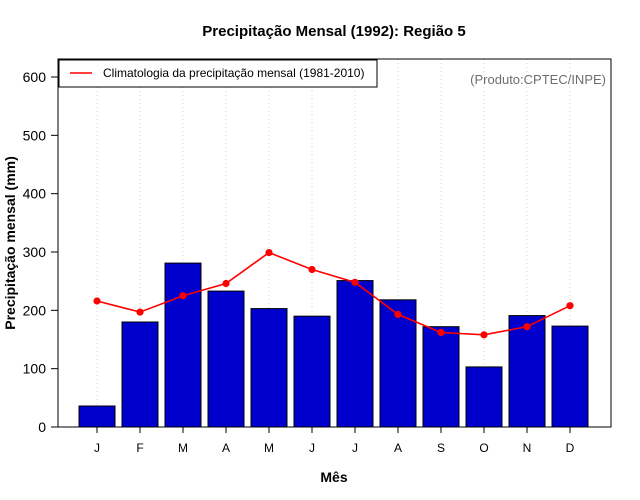 This screenshot has width=640, height=500. I want to click on y-tick-label: 600, so click(35, 77).